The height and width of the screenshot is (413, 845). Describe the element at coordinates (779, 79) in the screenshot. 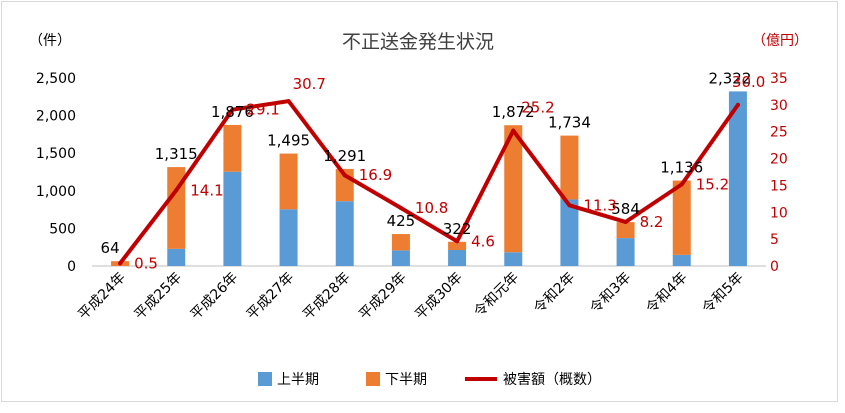

I see `y-axis-right-tick-label: 35` at that location.